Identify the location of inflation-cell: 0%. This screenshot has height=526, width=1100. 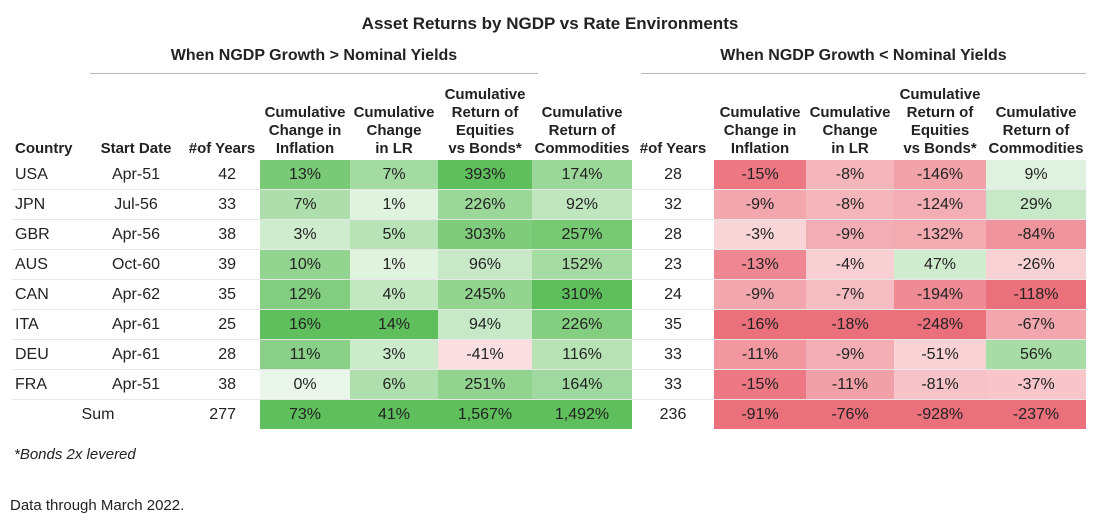
(305, 384).